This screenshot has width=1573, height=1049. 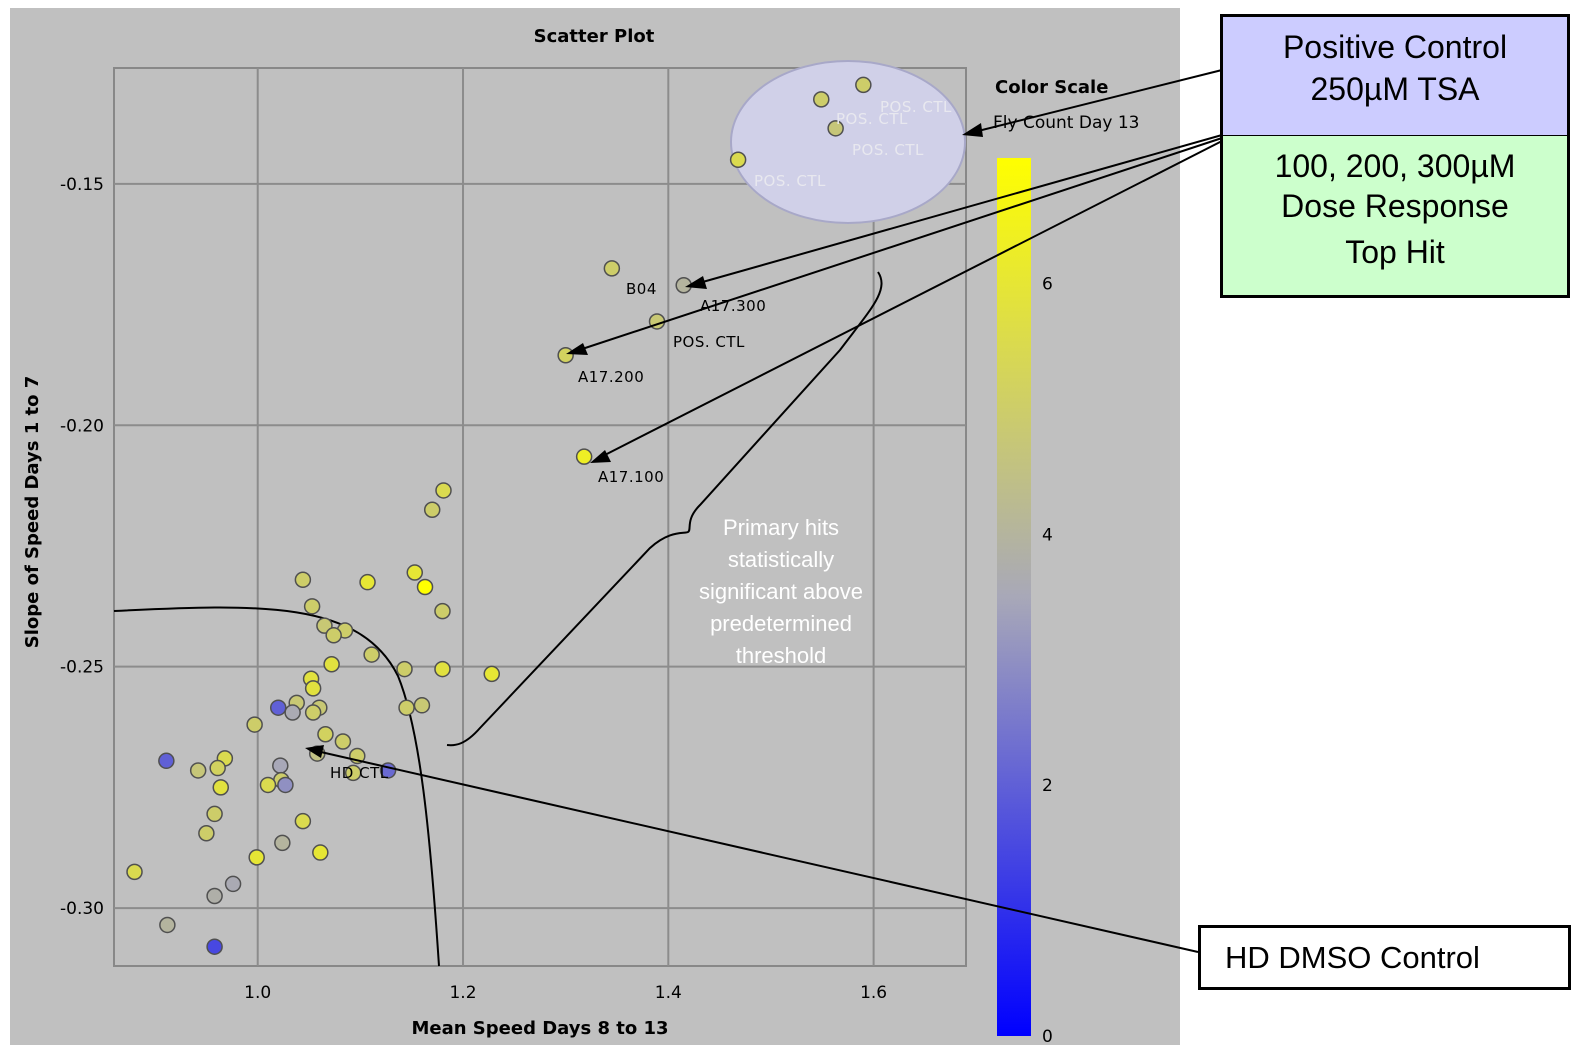 What do you see at coordinates (611, 377) in the screenshot?
I see `point-label-a17-200: A17.200` at bounding box center [611, 377].